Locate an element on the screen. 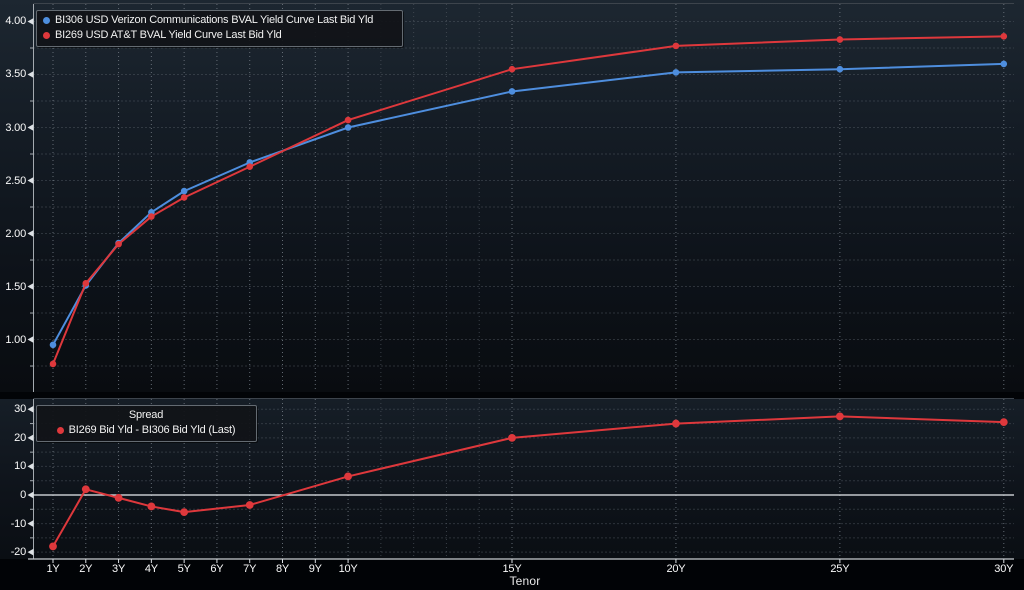 The width and height of the screenshot is (1024, 590). x-axis-title: Tenor is located at coordinates (525, 581).